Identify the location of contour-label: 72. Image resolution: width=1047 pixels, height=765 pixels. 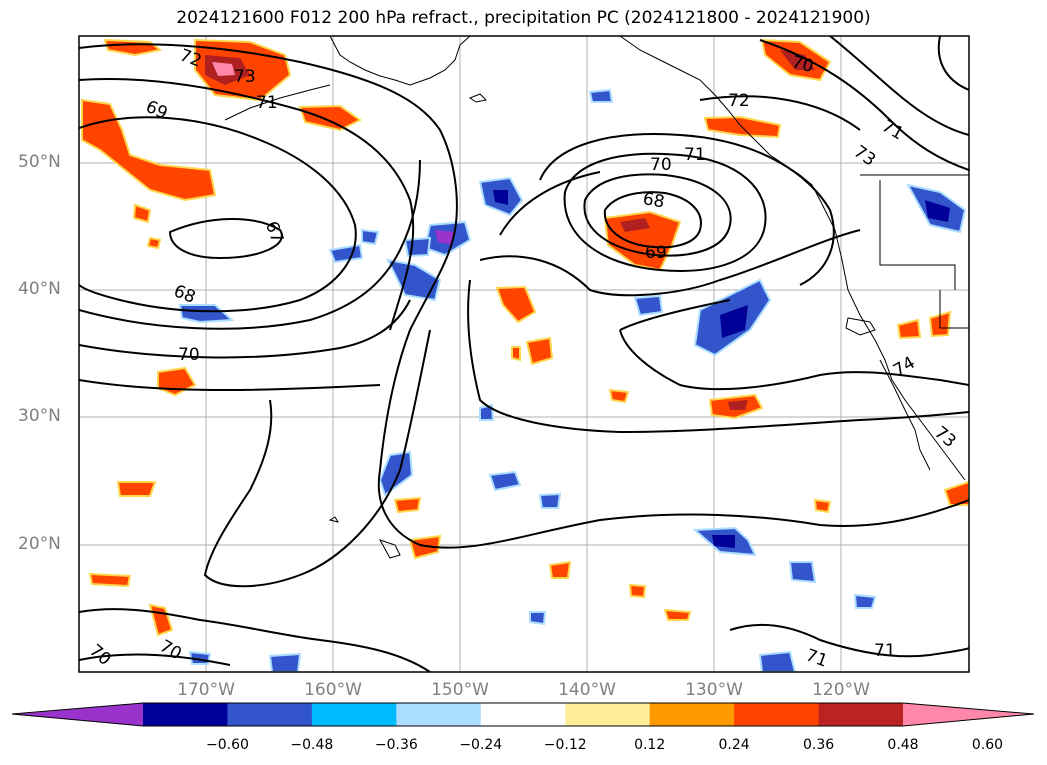
(739, 101).